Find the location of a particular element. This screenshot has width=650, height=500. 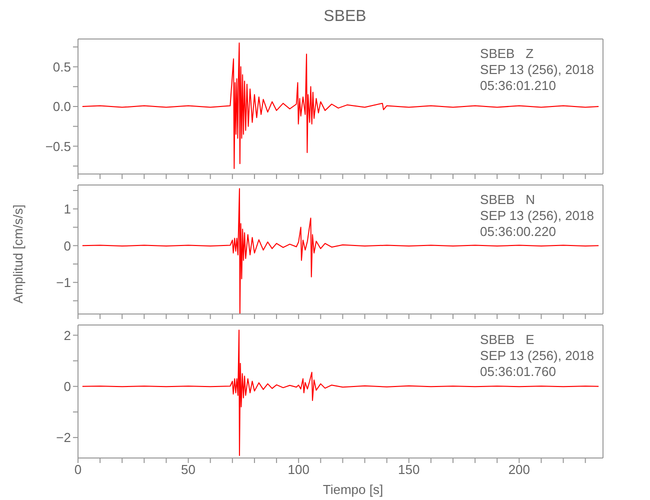

annotation: 05:36:01.210 is located at coordinates (518, 86).